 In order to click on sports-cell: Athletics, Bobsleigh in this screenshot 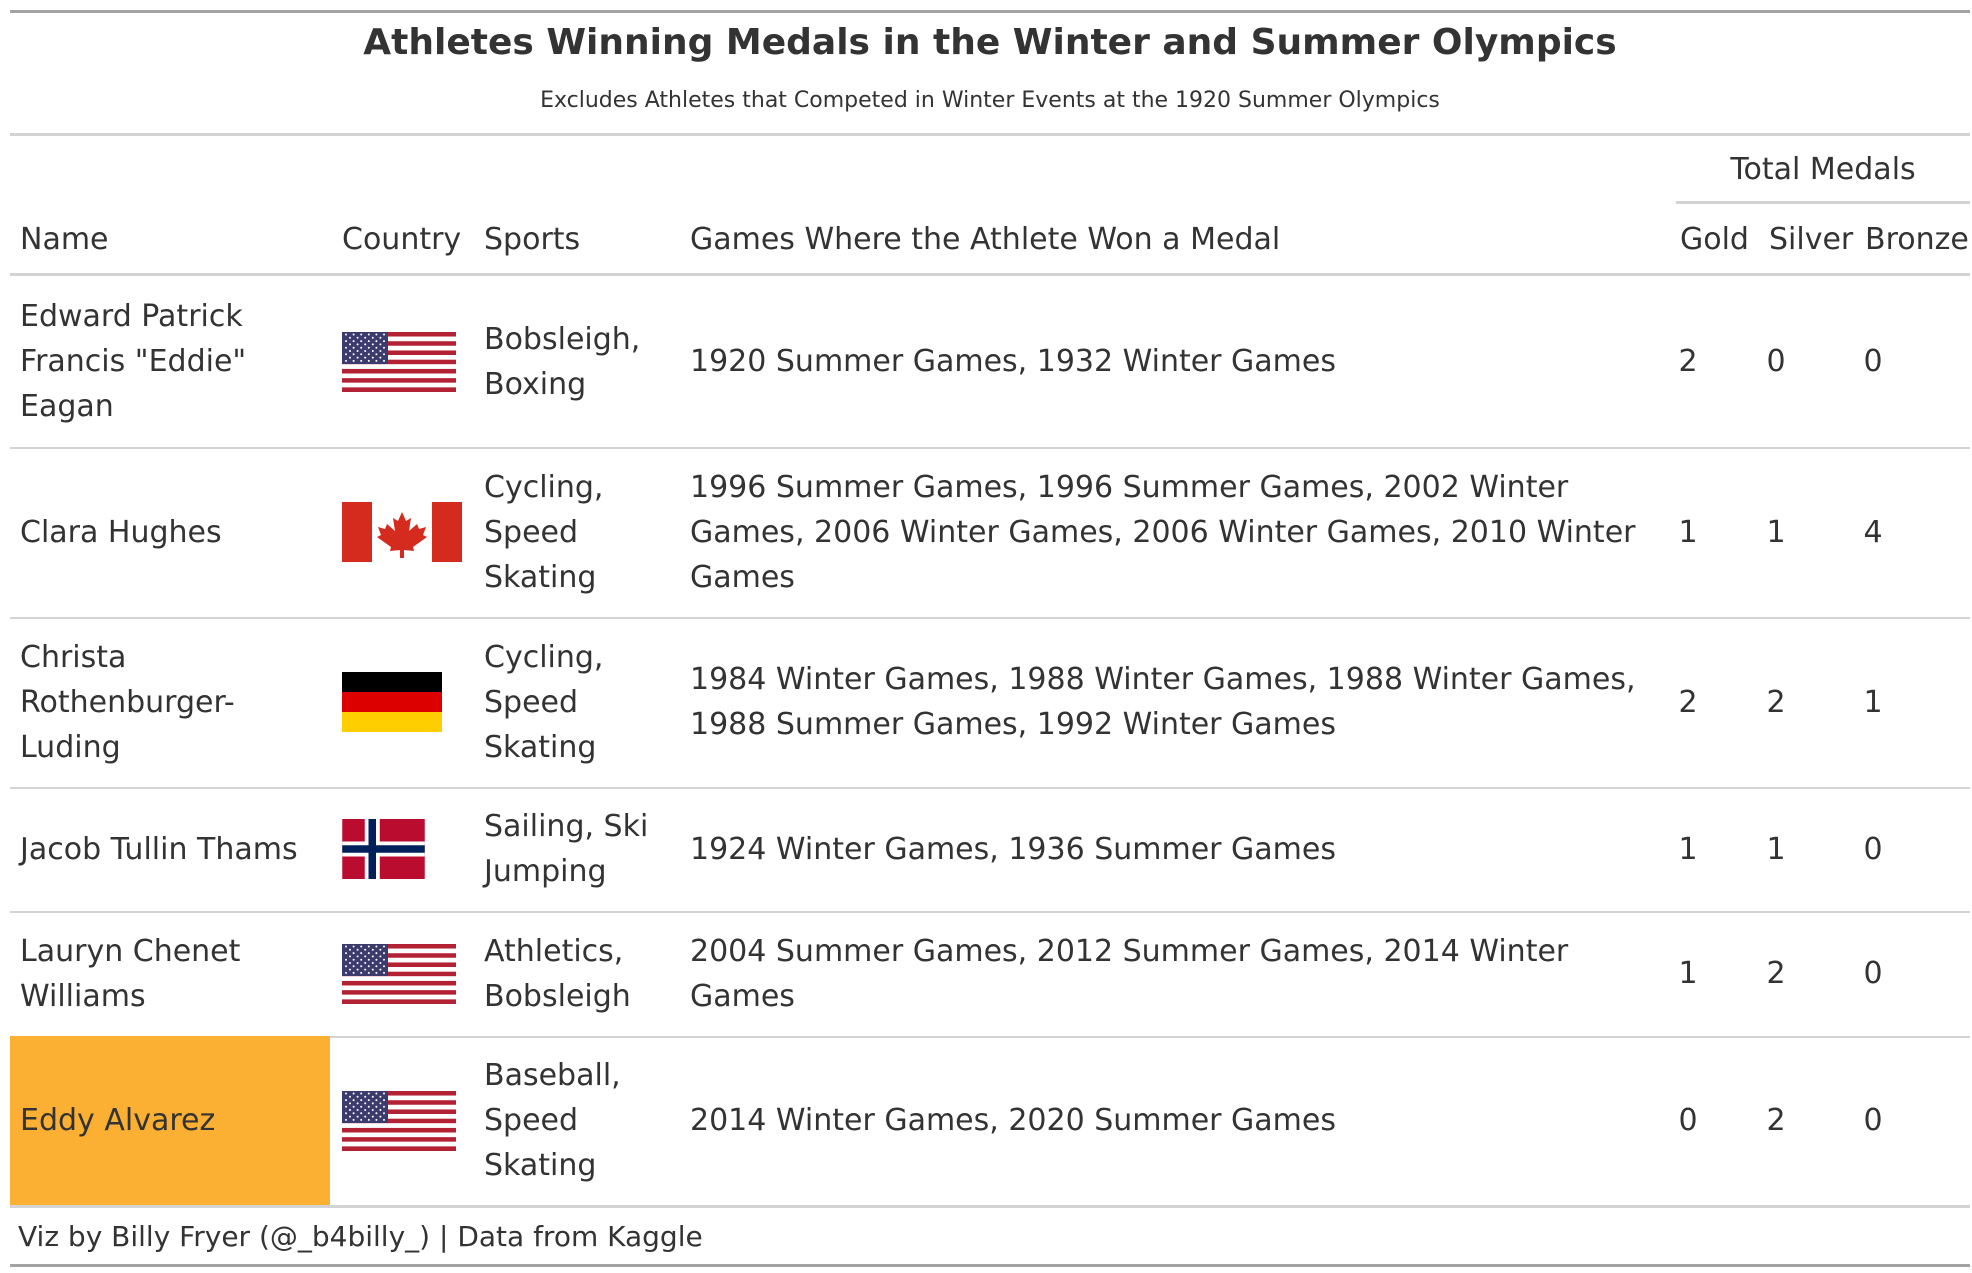, I will do `click(574, 973)`.